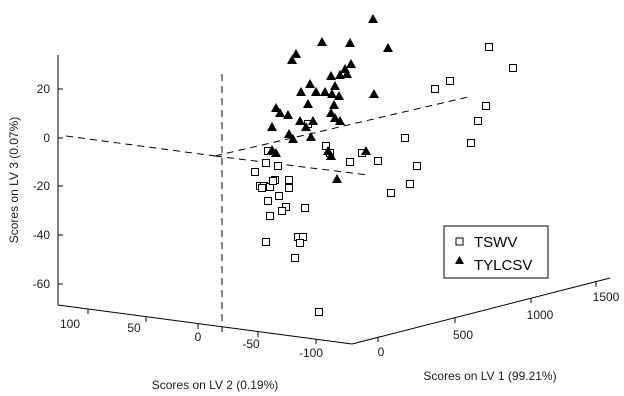 The height and width of the screenshot is (396, 624). Describe the element at coordinates (503, 265) in the screenshot. I see `legend-label-tylcsv: TYLCSV` at that location.